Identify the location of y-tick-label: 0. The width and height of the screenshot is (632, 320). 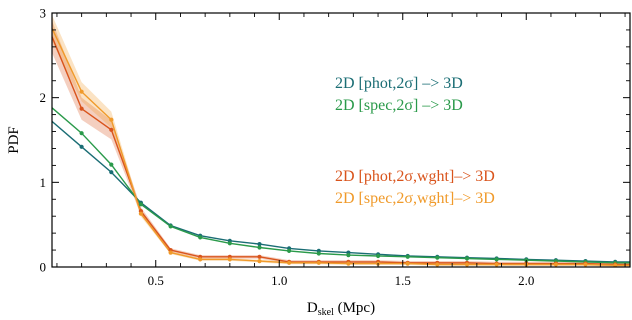
(43, 267).